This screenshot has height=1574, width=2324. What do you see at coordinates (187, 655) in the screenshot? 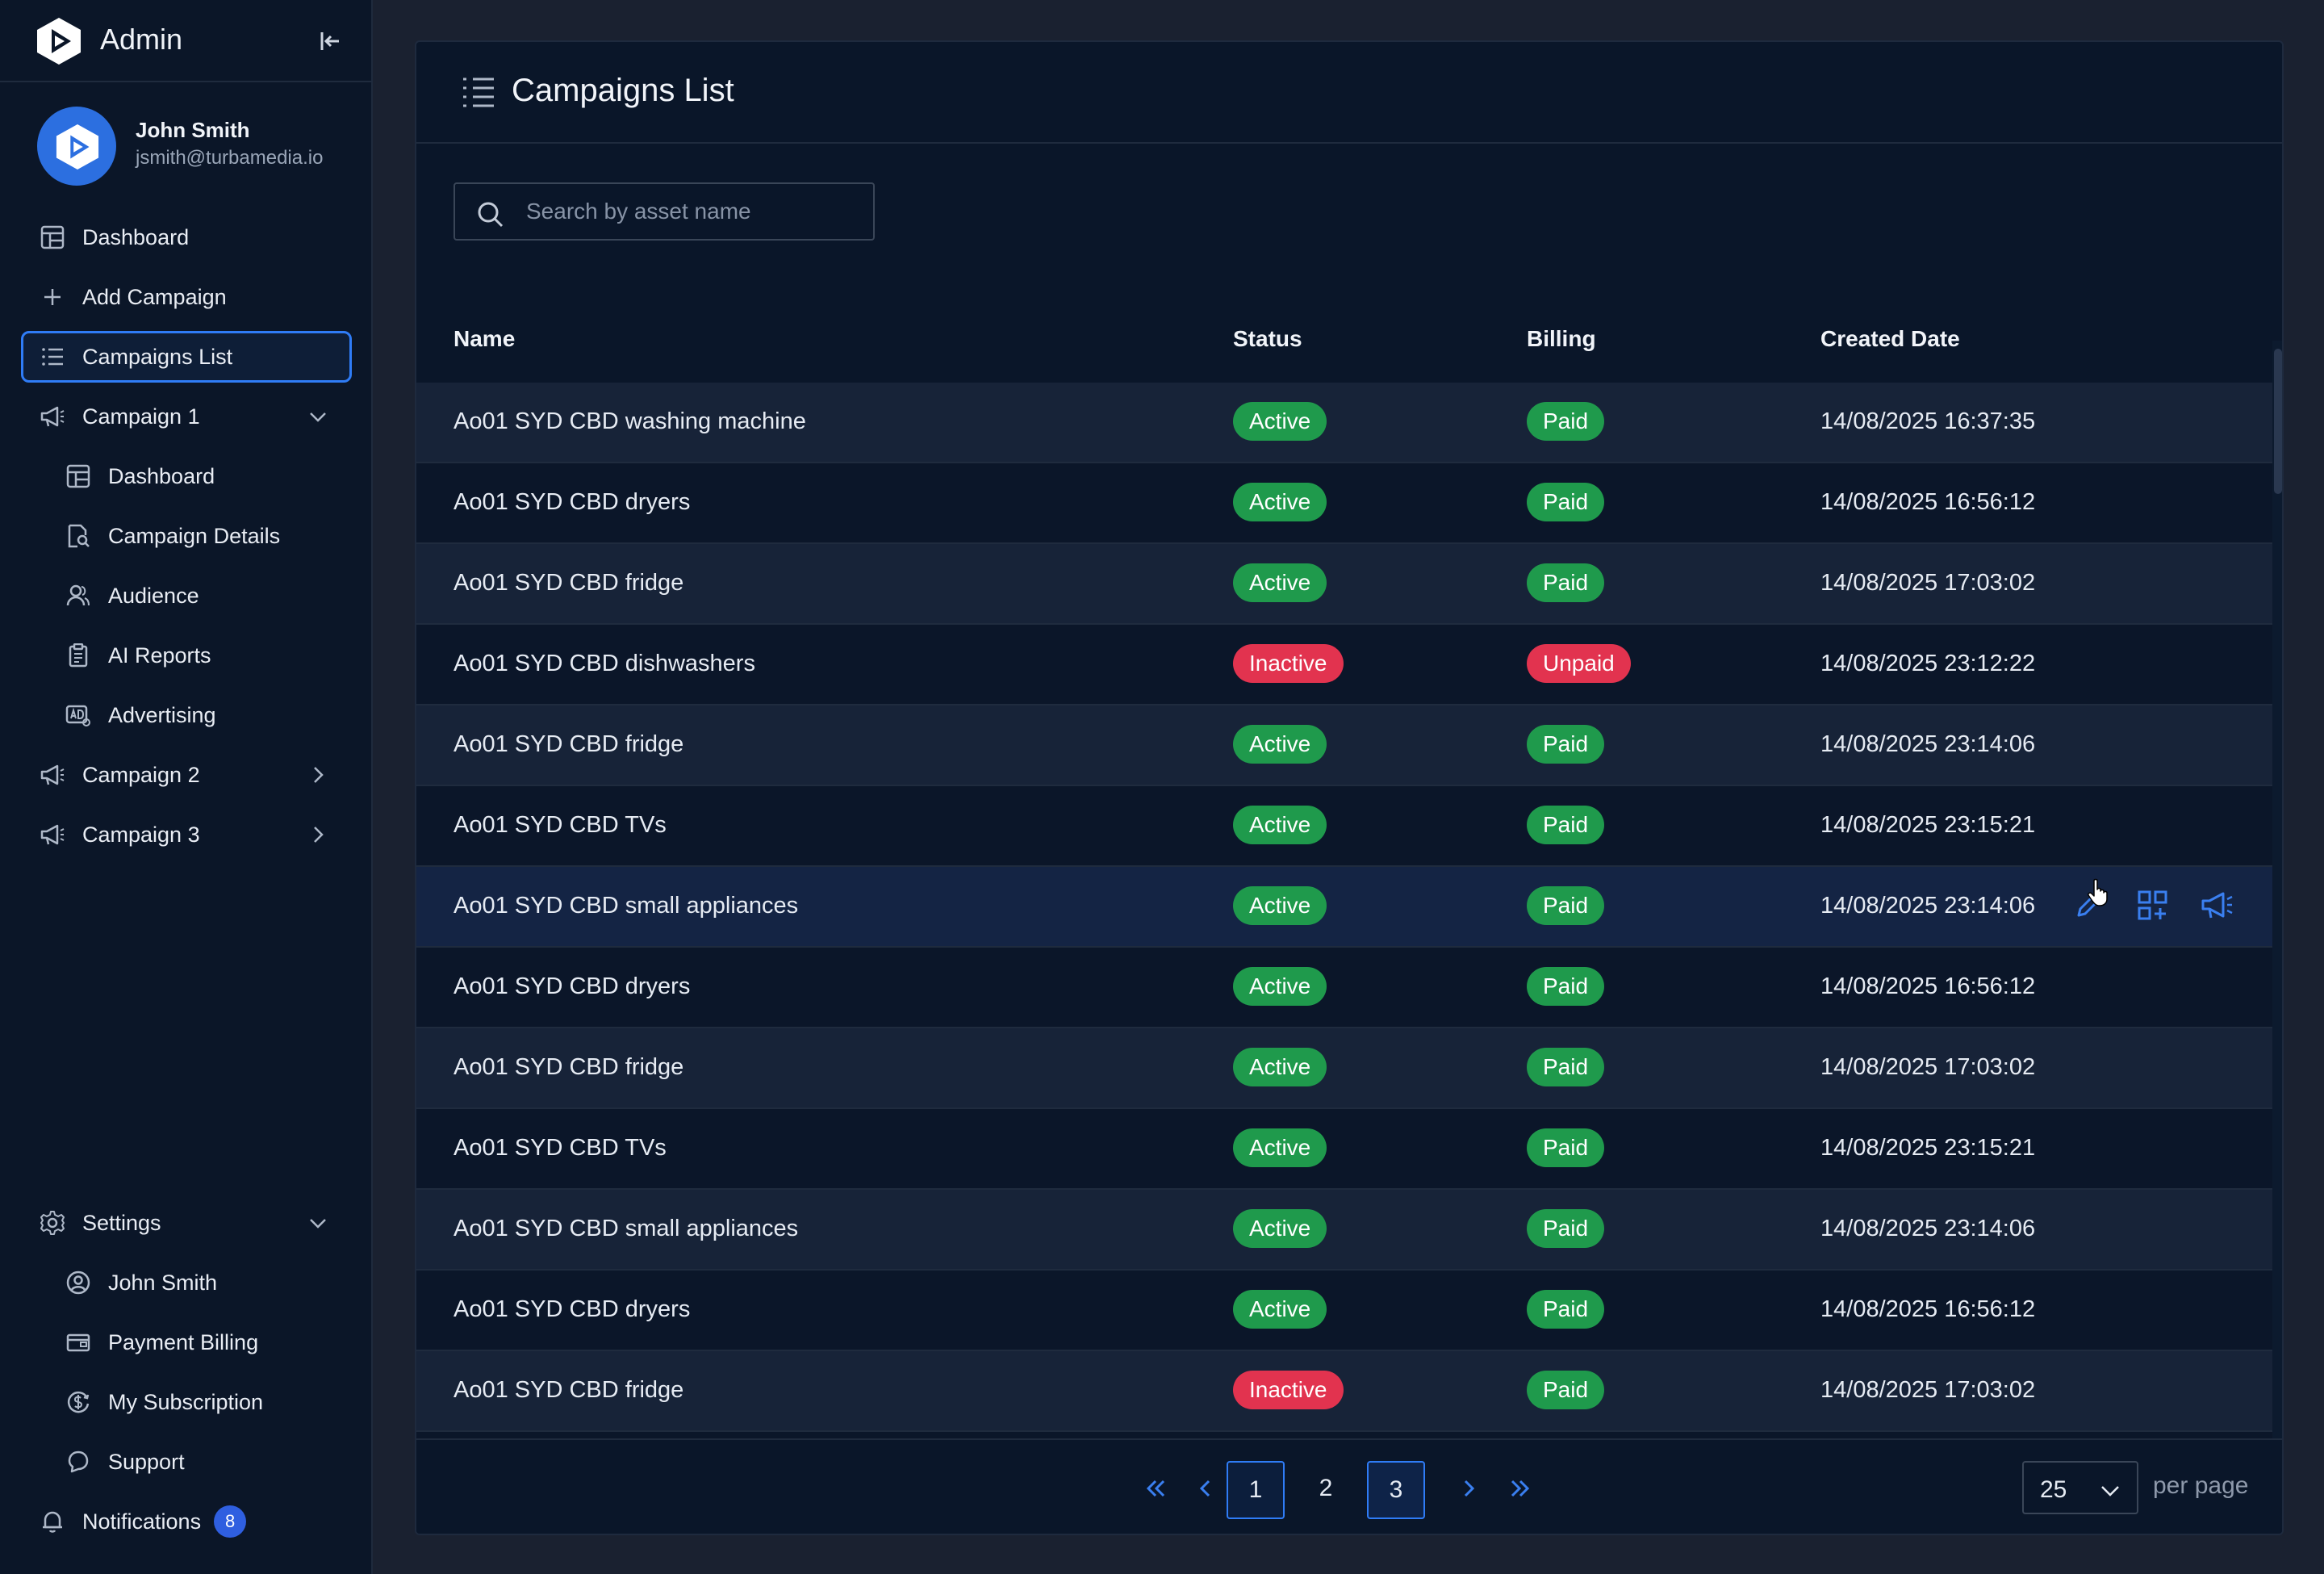
I see `nav-ai-reports: AI Reports` at bounding box center [187, 655].